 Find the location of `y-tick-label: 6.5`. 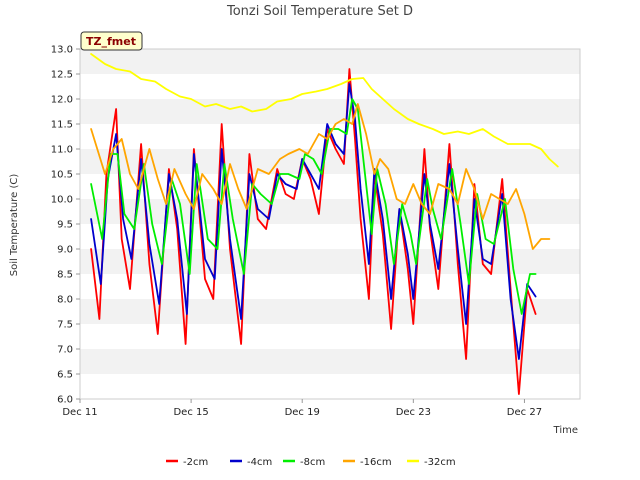

y-tick-label: 6.5 is located at coordinates (65, 375).